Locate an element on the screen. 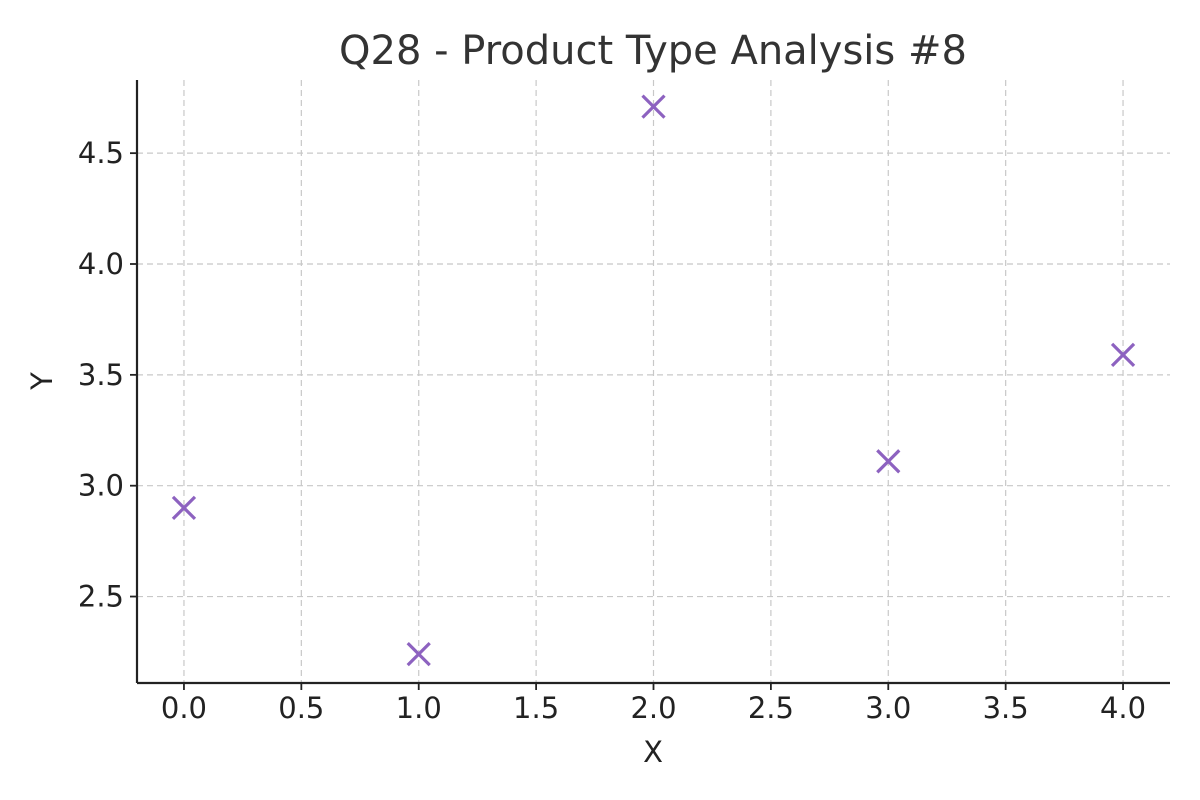 The height and width of the screenshot is (800, 1200). x-axis-label: X is located at coordinates (653, 752).